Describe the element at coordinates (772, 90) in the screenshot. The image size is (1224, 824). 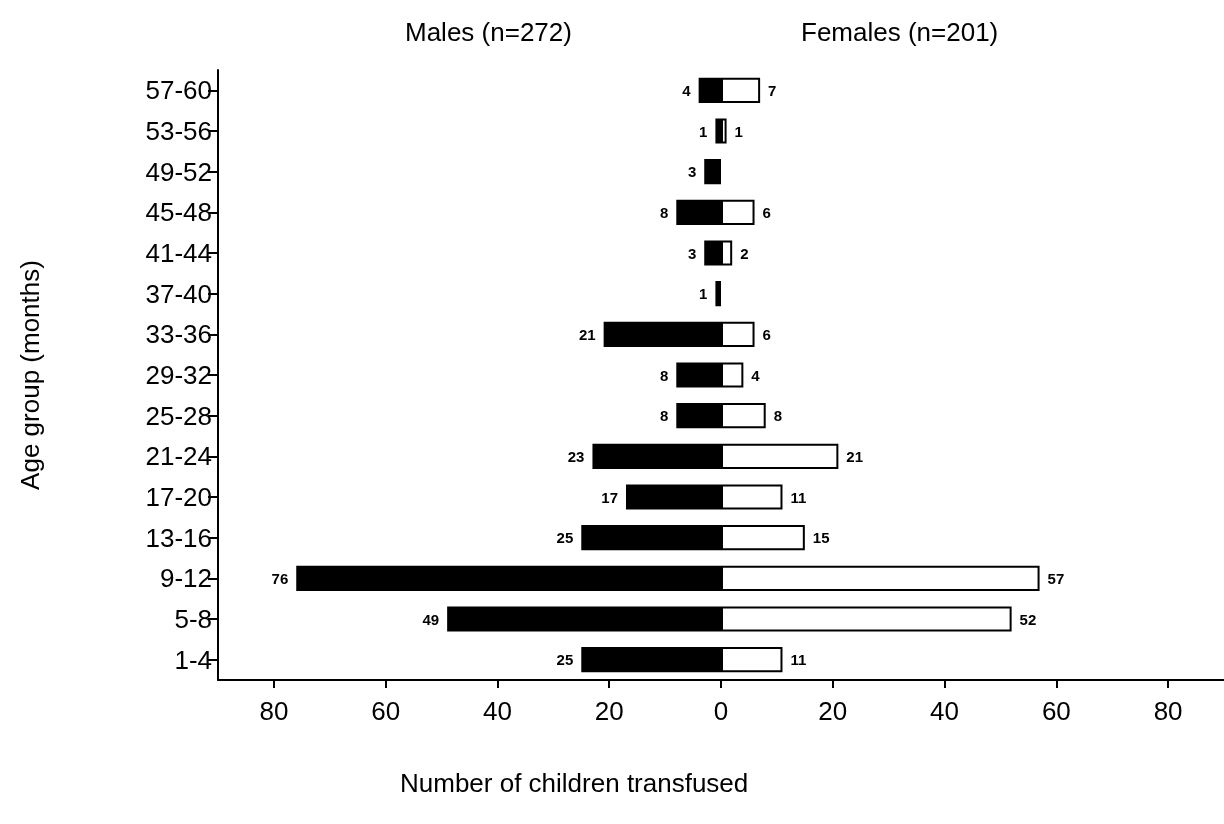
I see `data-label: 7` at that location.